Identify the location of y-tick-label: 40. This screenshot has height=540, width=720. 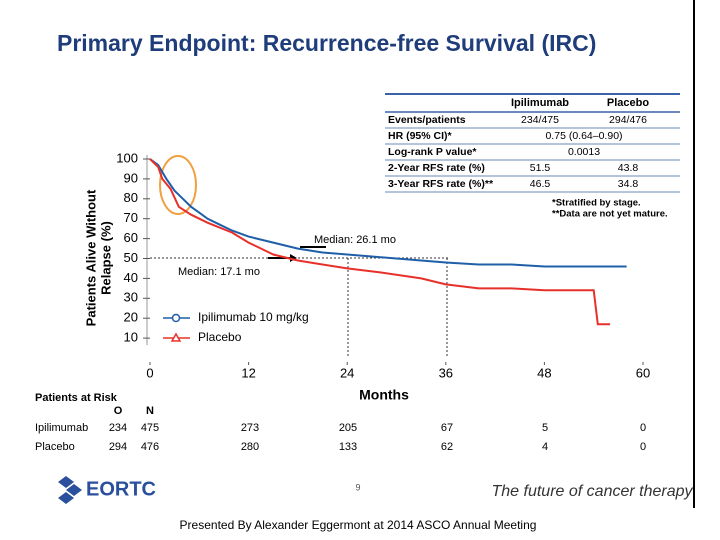
(131, 277).